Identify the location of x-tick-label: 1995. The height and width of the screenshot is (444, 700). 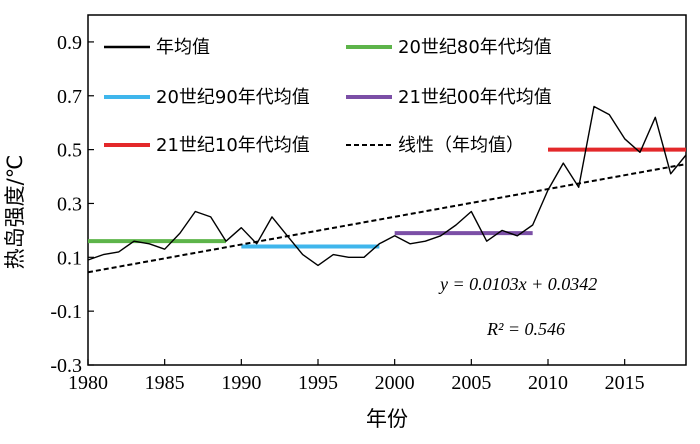
(318, 383).